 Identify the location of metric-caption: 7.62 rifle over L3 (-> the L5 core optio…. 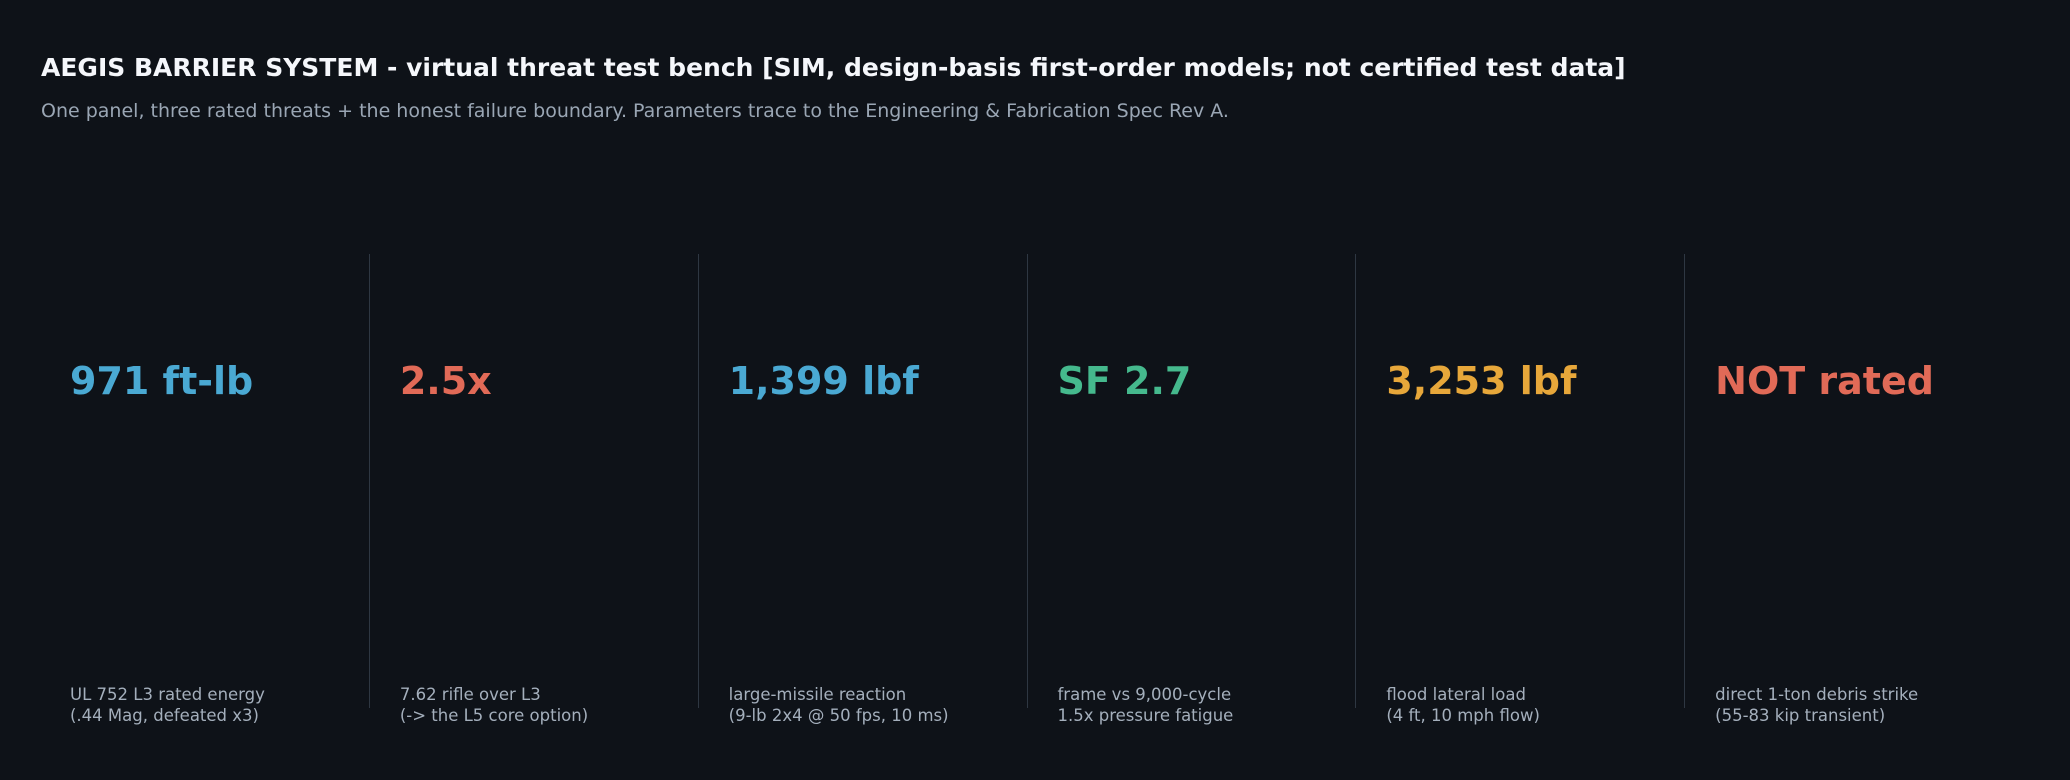
(494, 705).